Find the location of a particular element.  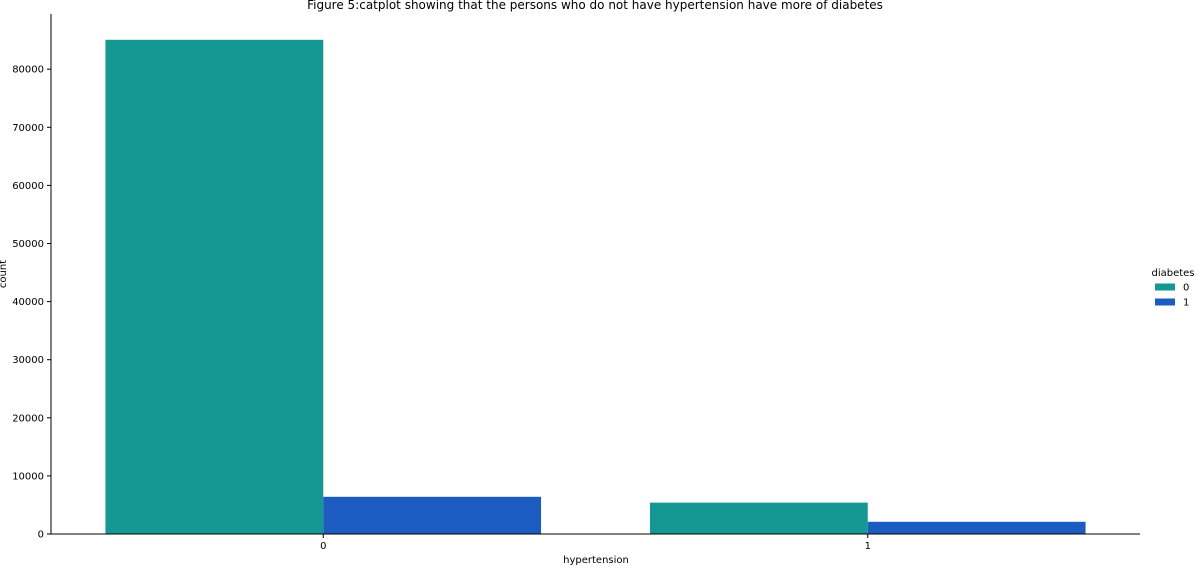

y-tick-label: 70000 is located at coordinates (28, 128).